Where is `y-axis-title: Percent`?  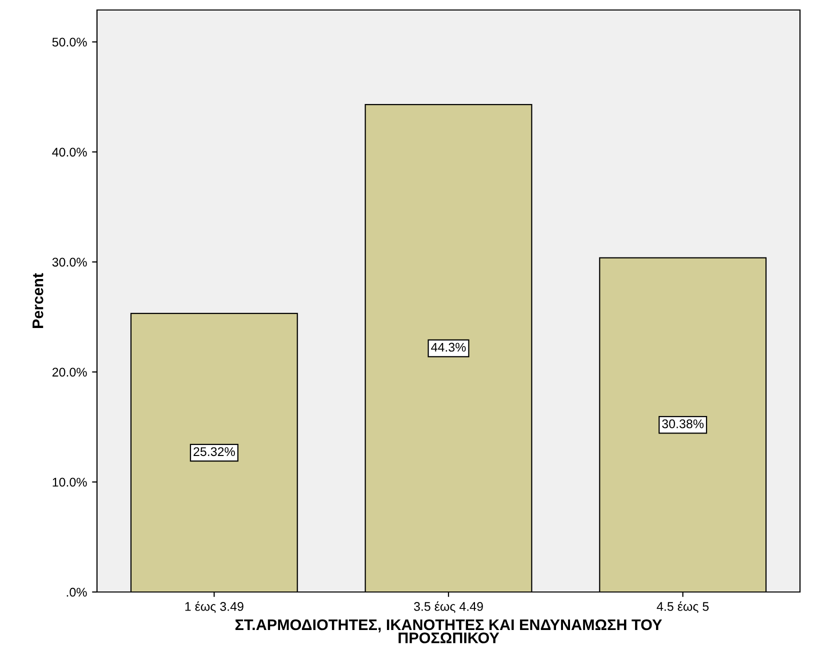
y-axis-title: Percent is located at coordinates (38, 300).